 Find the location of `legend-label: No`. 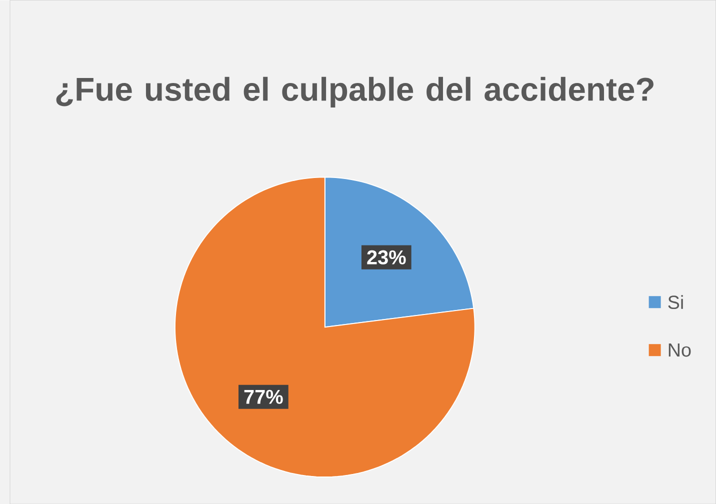

legend-label: No is located at coordinates (679, 350).